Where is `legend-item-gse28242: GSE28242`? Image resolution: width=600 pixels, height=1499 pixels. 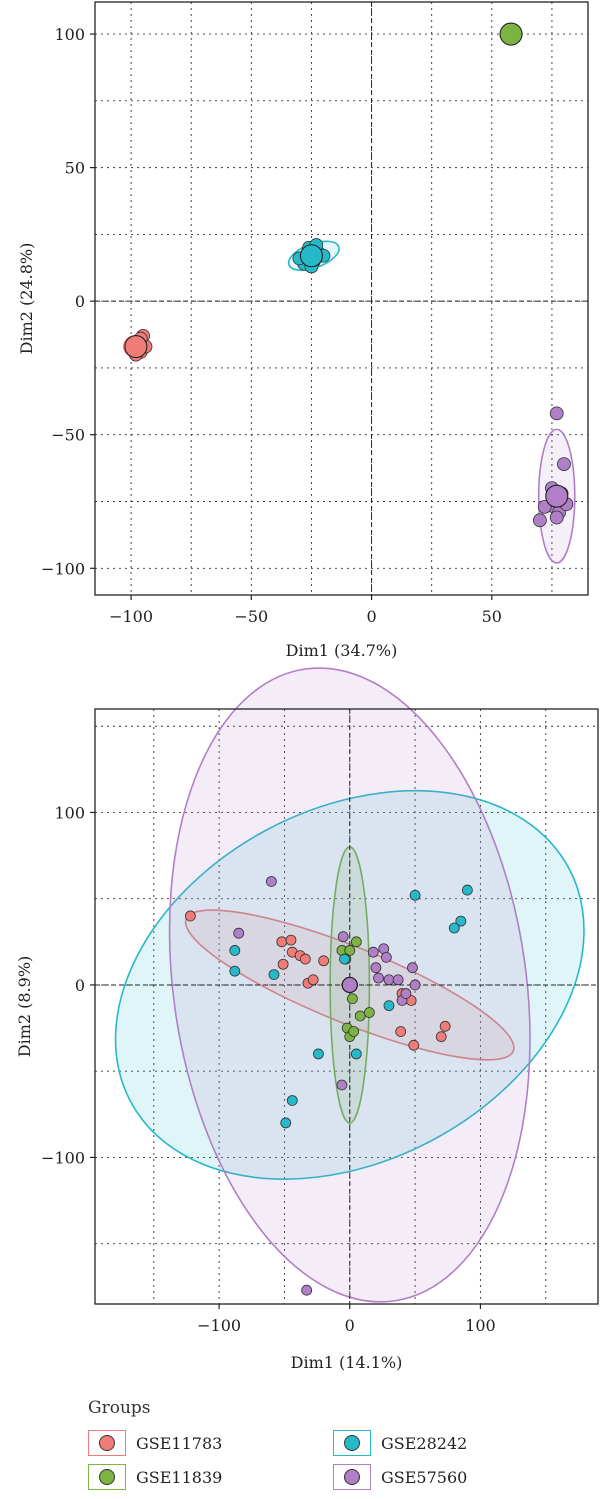
legend-item-gse28242: GSE28242 is located at coordinates (400, 1443).